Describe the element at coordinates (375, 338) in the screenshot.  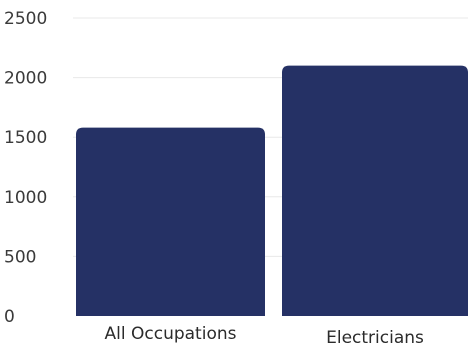
I see `x-category-label: Electricians` at that location.